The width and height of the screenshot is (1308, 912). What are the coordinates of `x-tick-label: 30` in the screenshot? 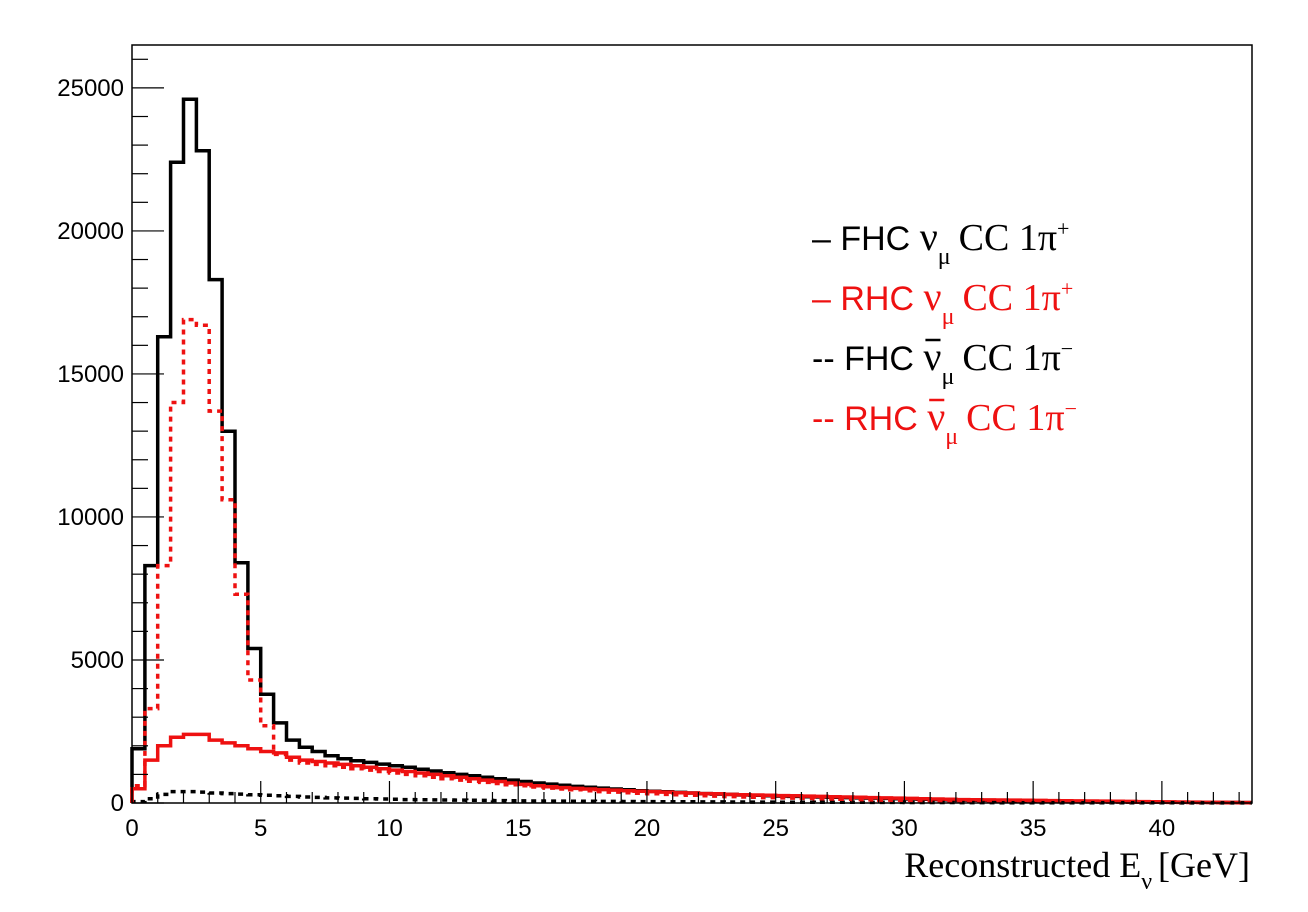 It's located at (904, 828).